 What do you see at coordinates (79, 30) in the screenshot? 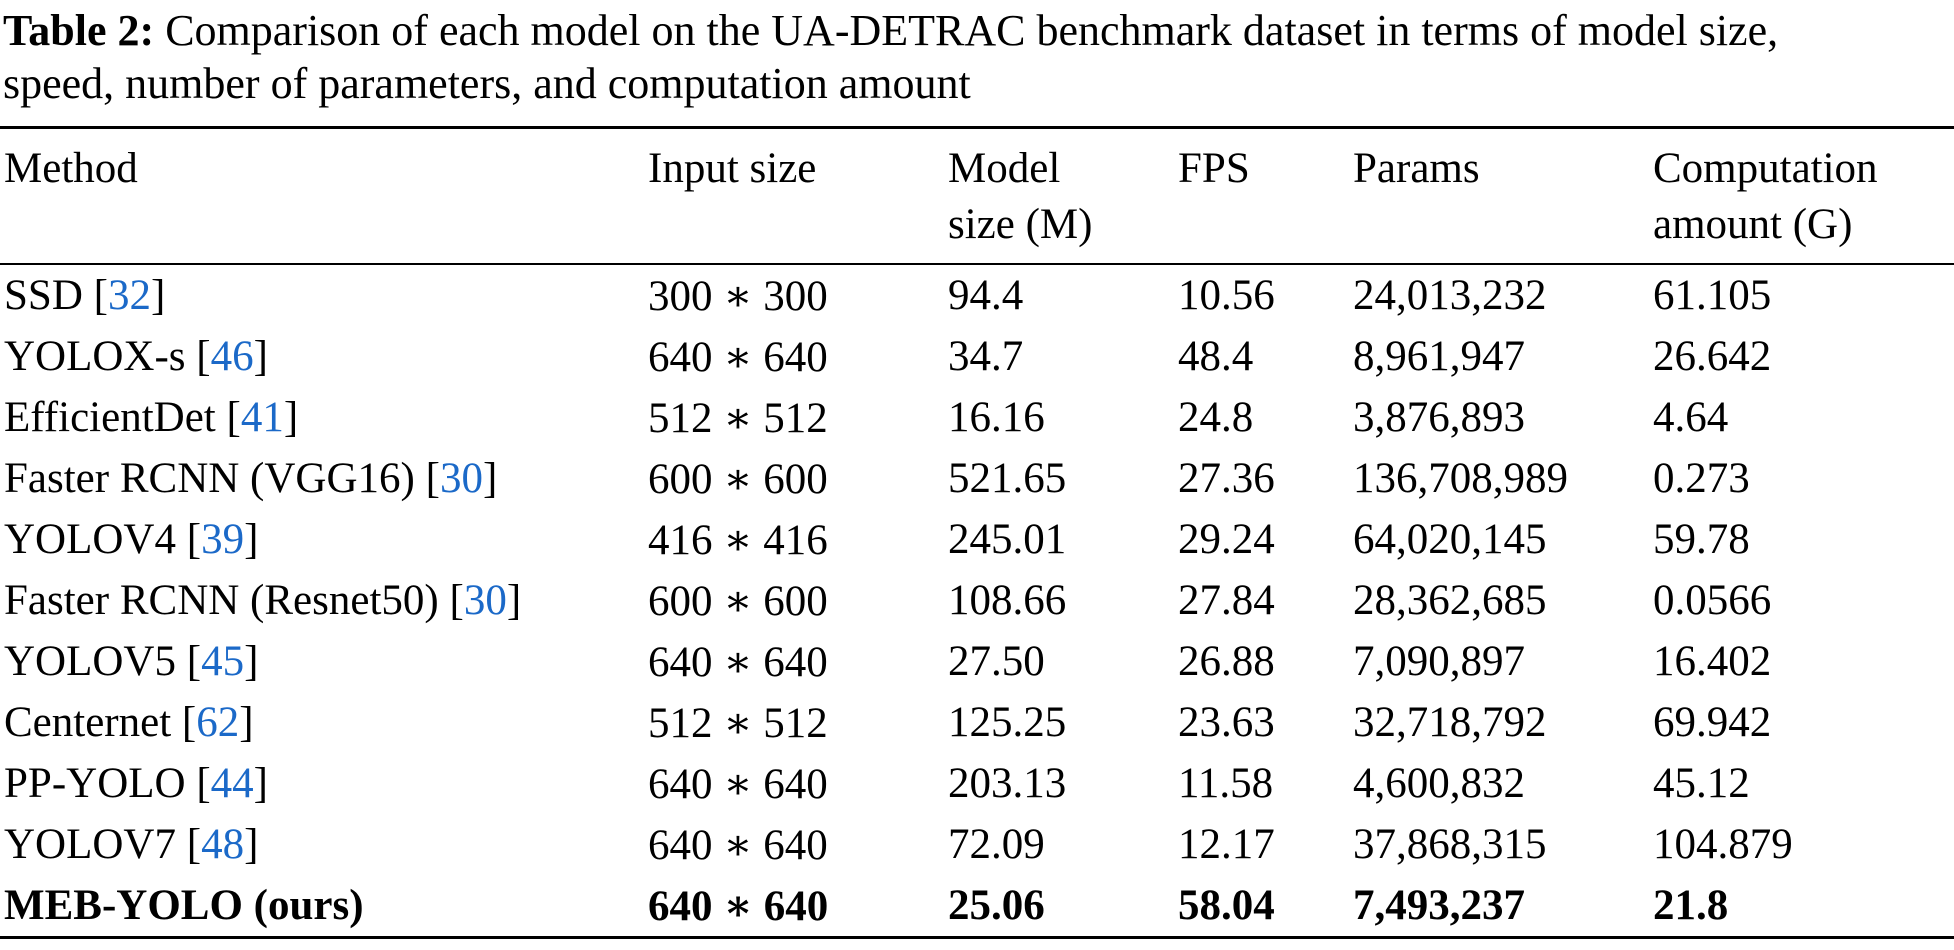
I see `table-caption-label: Table 2:` at bounding box center [79, 30].